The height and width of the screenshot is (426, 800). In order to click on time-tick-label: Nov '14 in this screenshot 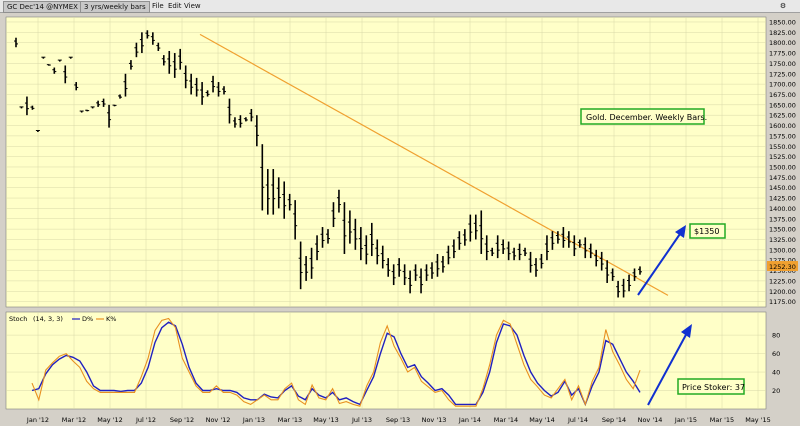, I will do `click(650, 420)`.